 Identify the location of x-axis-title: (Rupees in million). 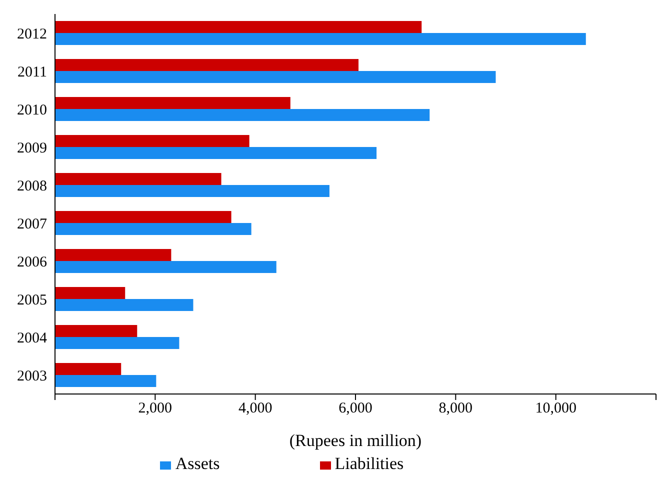
(355, 440).